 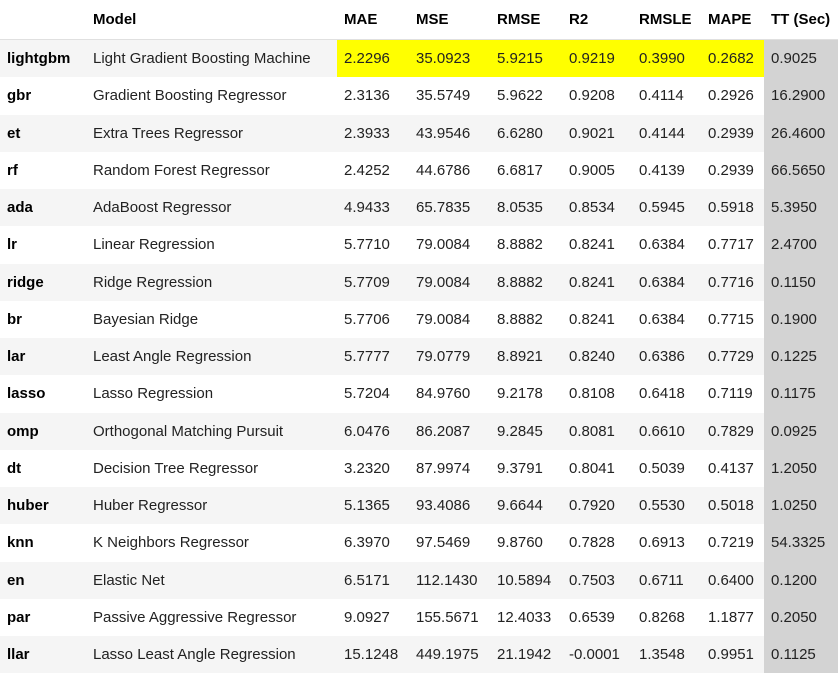 I want to click on cell-r2: 0.9021, so click(x=597, y=133).